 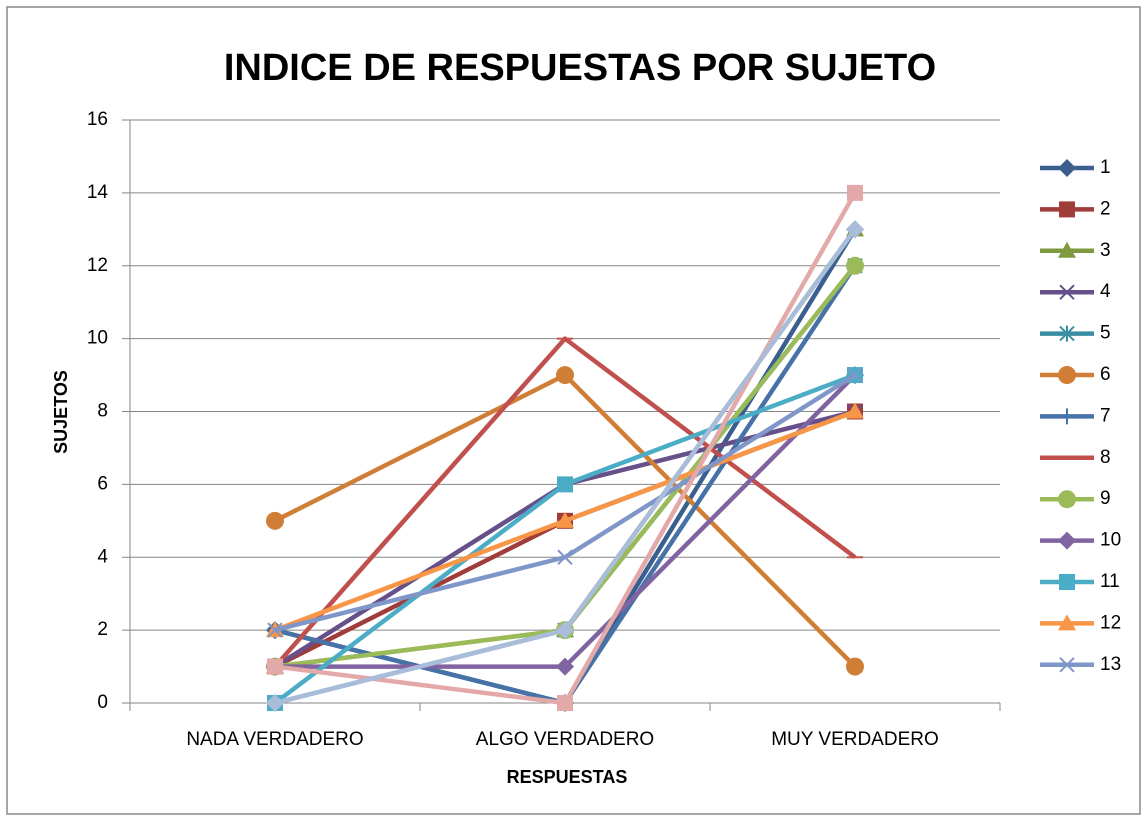 What do you see at coordinates (1105, 498) in the screenshot?
I see `legend-label: 9` at bounding box center [1105, 498].